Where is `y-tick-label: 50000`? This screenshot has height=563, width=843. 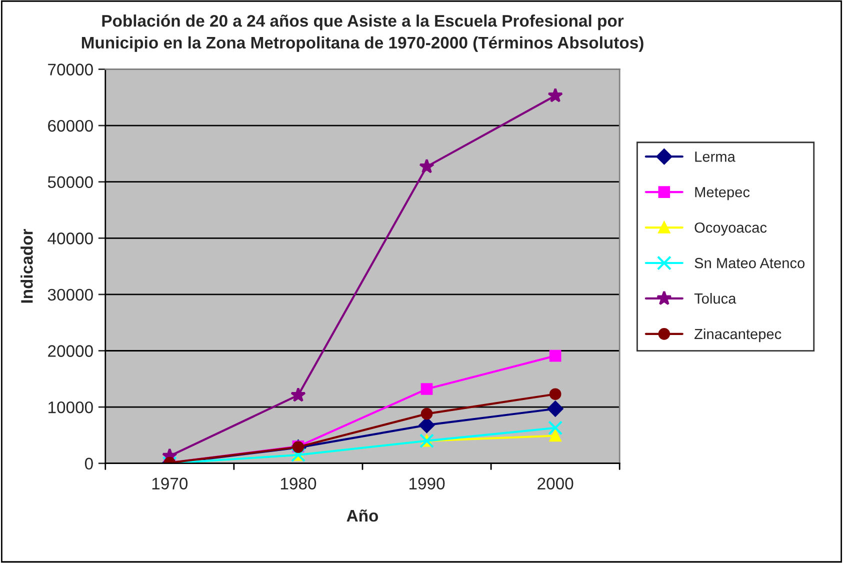
y-tick-label: 50000 is located at coordinates (70, 182).